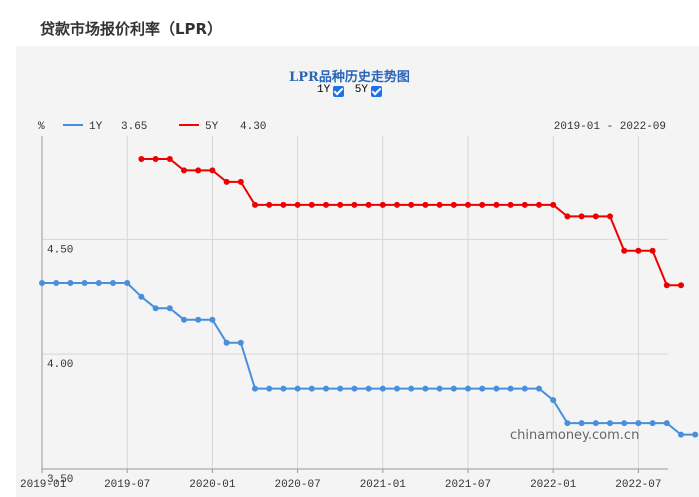 This screenshot has width=699, height=497. What do you see at coordinates (323, 90) in the screenshot?
I see `selector-1y-label: 1Y` at bounding box center [323, 90].